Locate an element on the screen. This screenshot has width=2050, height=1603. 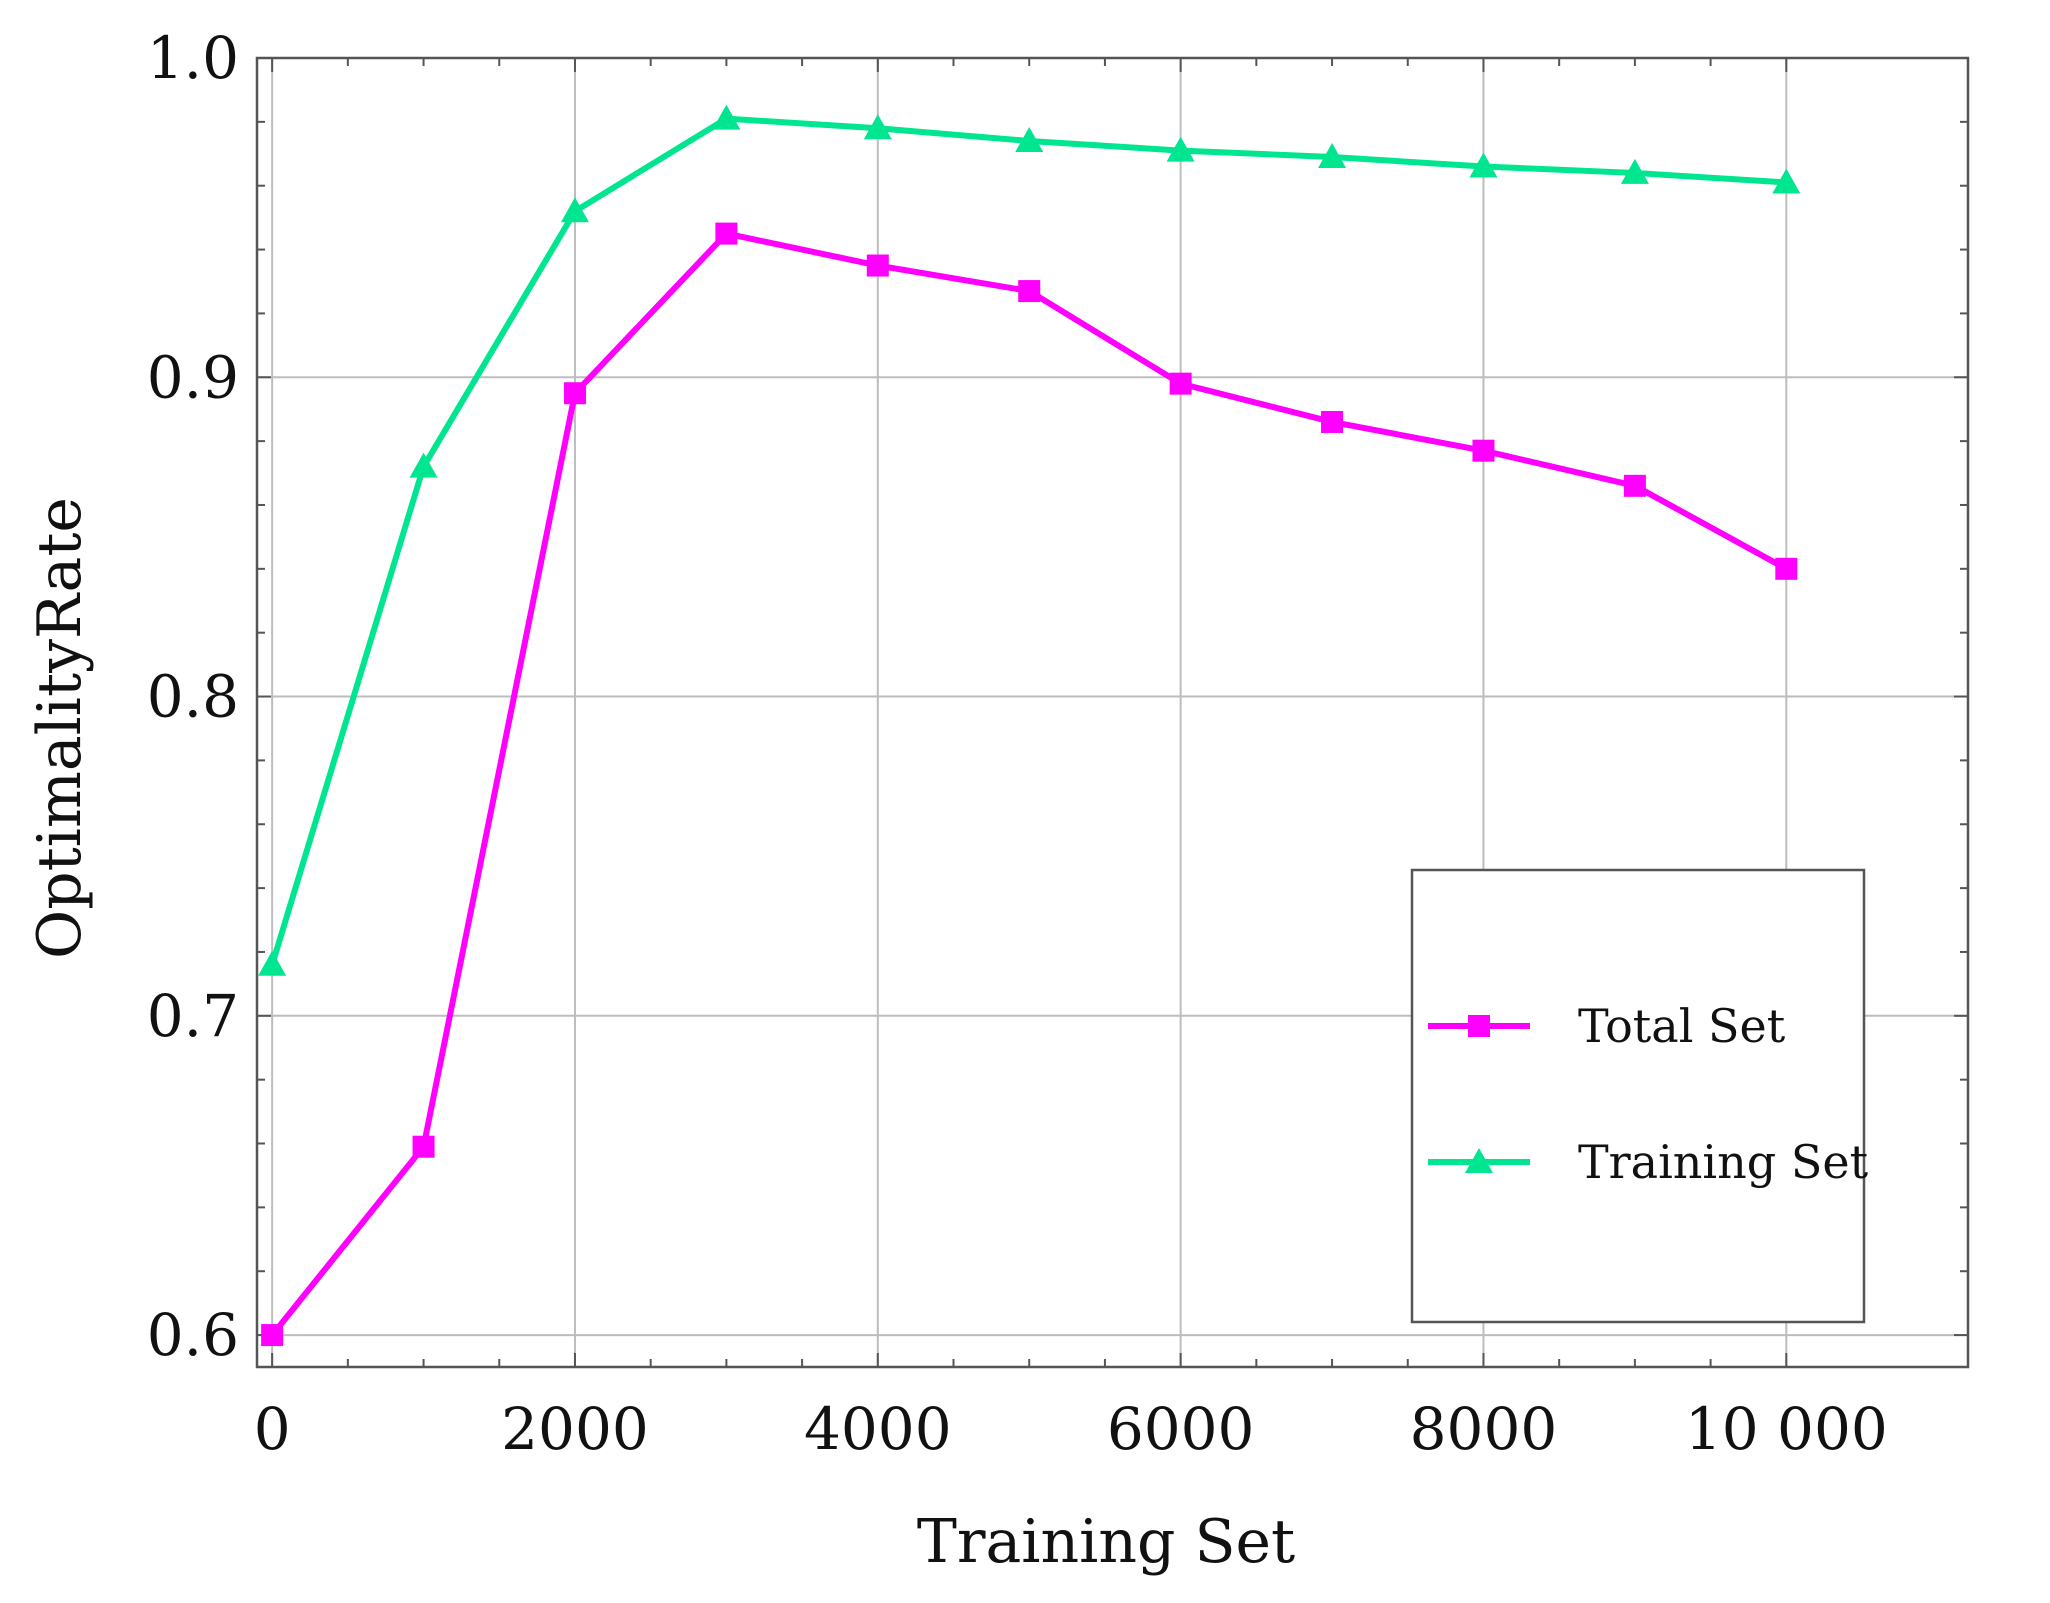
y-tick-label: 0.6 is located at coordinates (193, 1335).